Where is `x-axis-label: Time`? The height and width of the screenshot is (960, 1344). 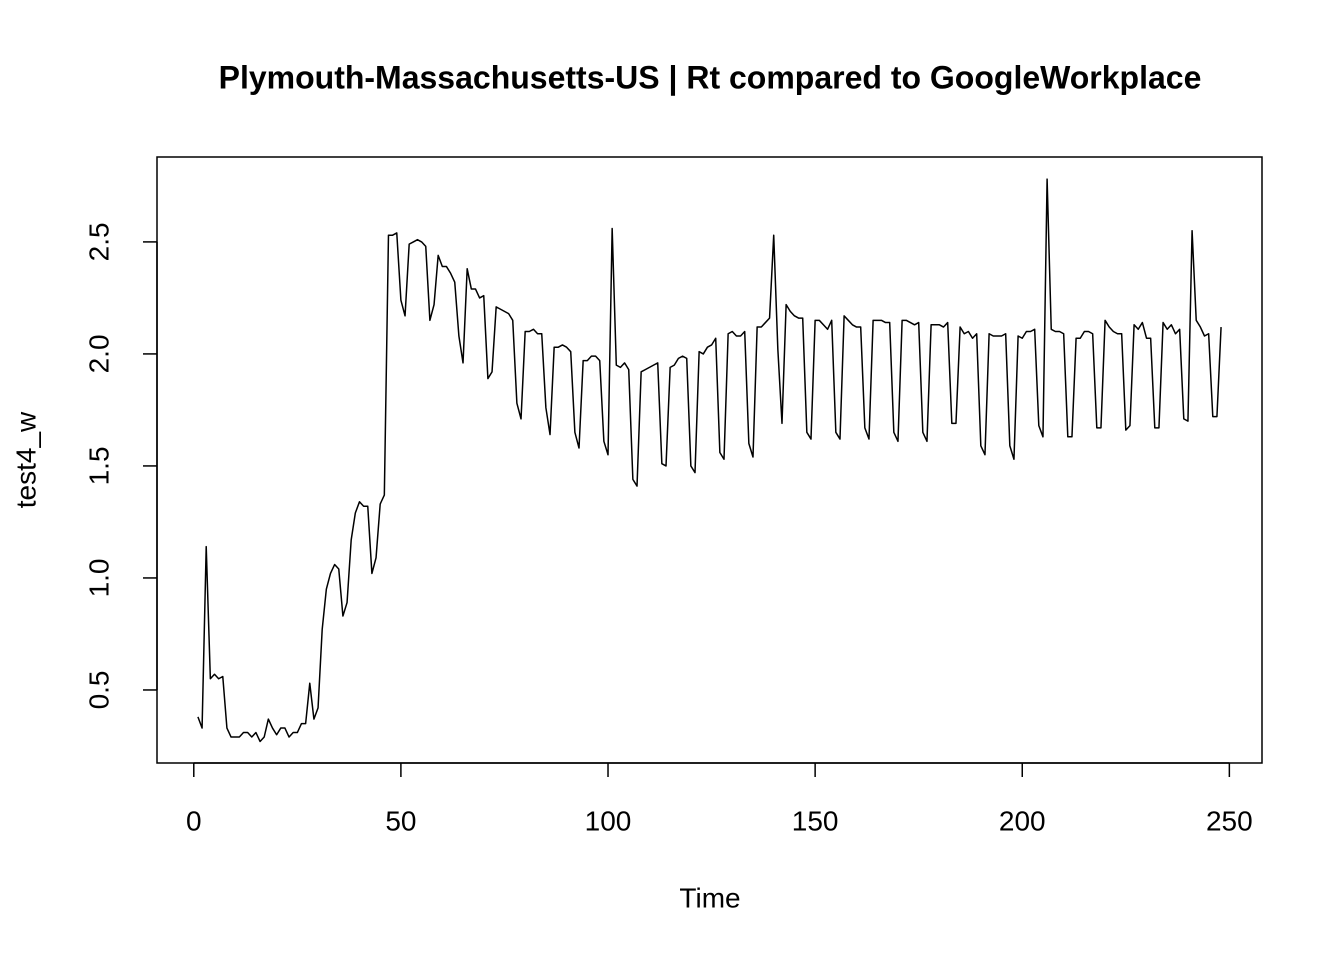 x-axis-label: Time is located at coordinates (709, 897).